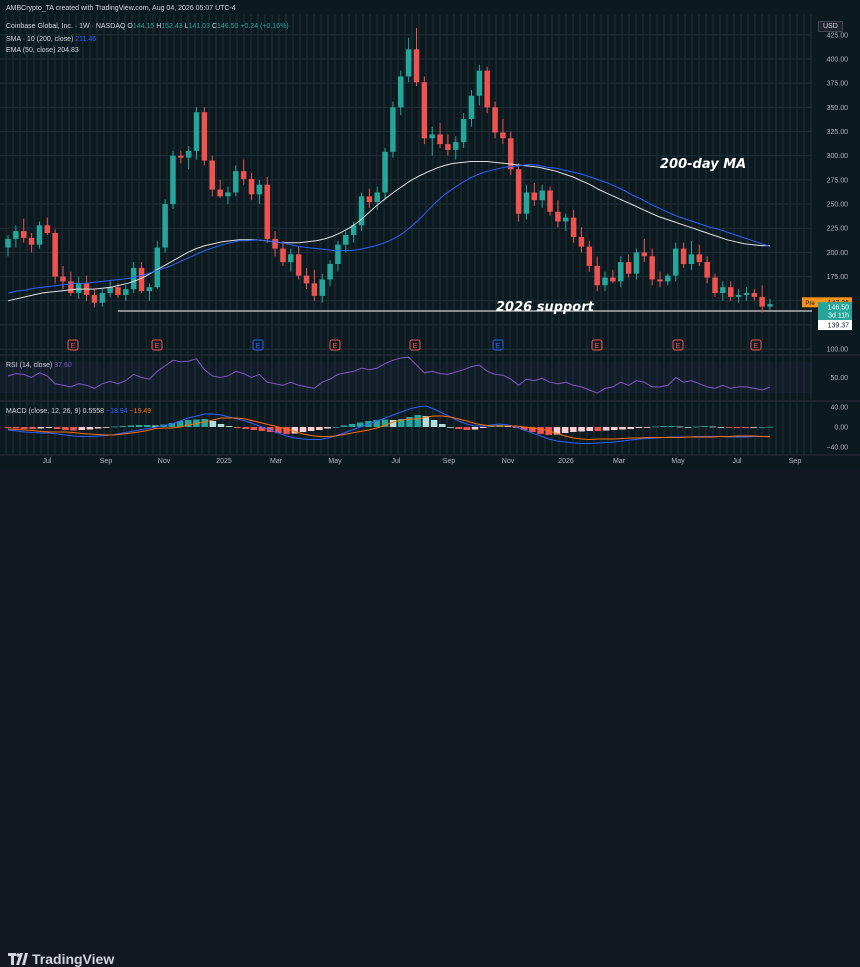 Image resolution: width=860 pixels, height=967 pixels. Describe the element at coordinates (197, 26) in the screenshot. I see `ohlc-low: L141.03` at that location.